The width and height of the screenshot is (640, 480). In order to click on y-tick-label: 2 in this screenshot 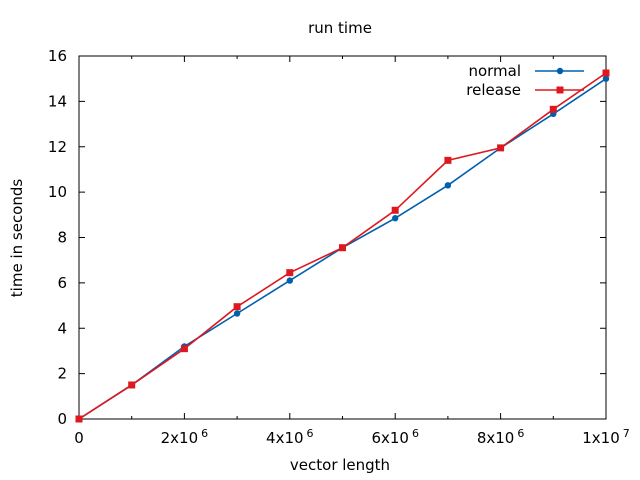, I will do `click(62, 374)`.